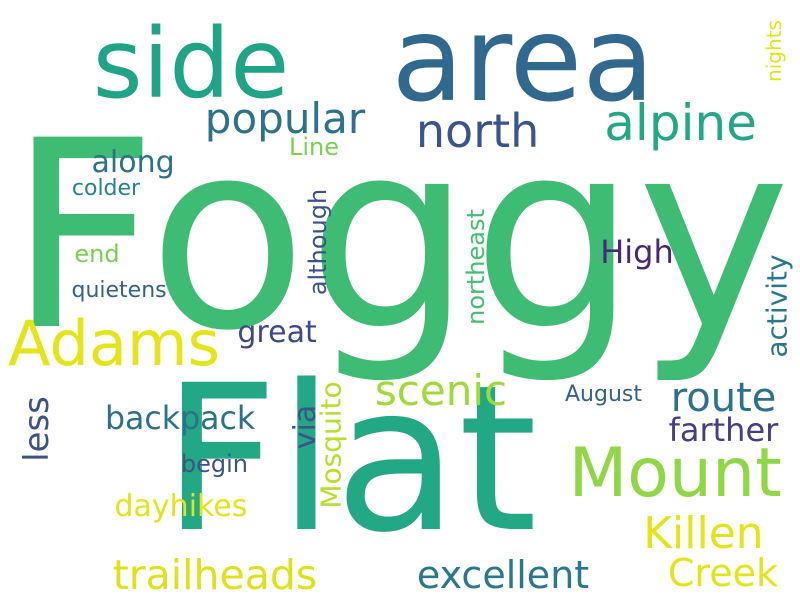 This screenshot has width=800, height=600. What do you see at coordinates (97, 254) in the screenshot?
I see `word-end: end` at bounding box center [97, 254].